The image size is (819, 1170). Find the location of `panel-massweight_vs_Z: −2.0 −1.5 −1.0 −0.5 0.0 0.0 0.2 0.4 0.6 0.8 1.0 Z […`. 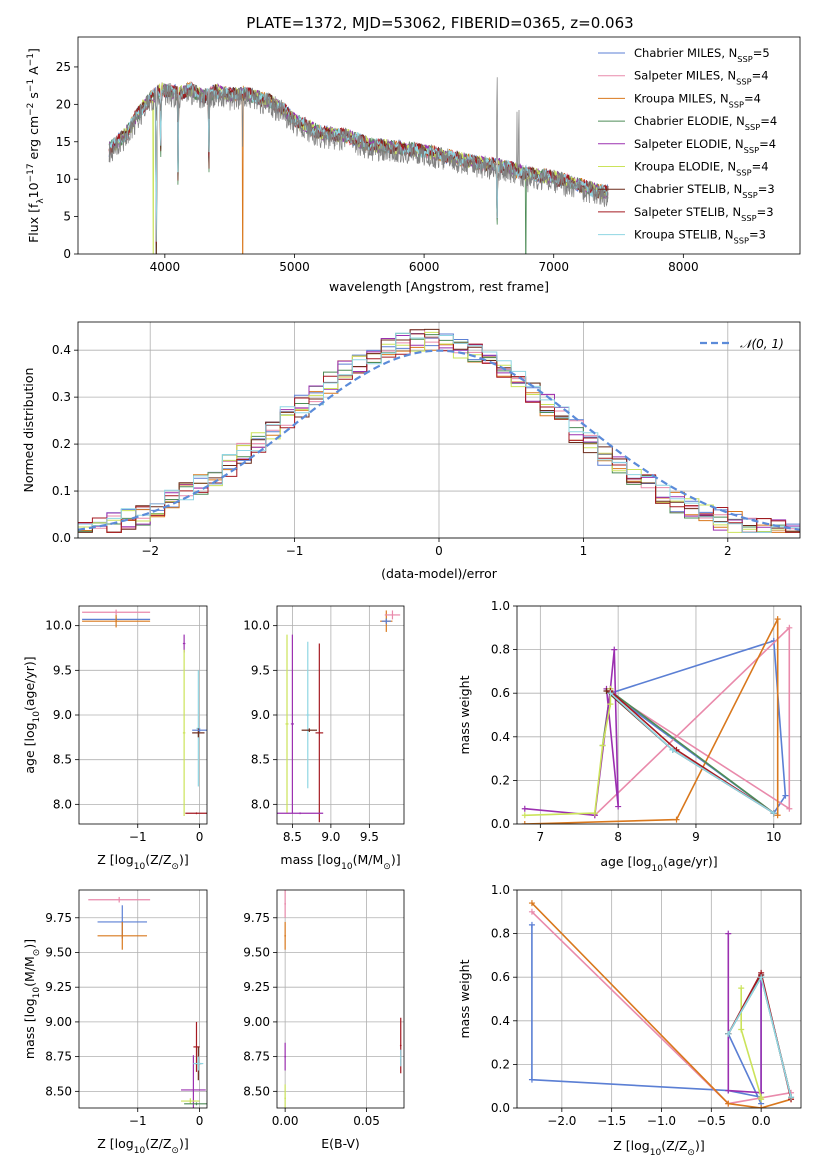

panel-massweight_vs_Z: −2.0 −1.5 −1.0 −0.5 0.0 0.0 0.2 0.4 0.6 0.8 1.0 Z [… is located at coordinates (629, 1020).